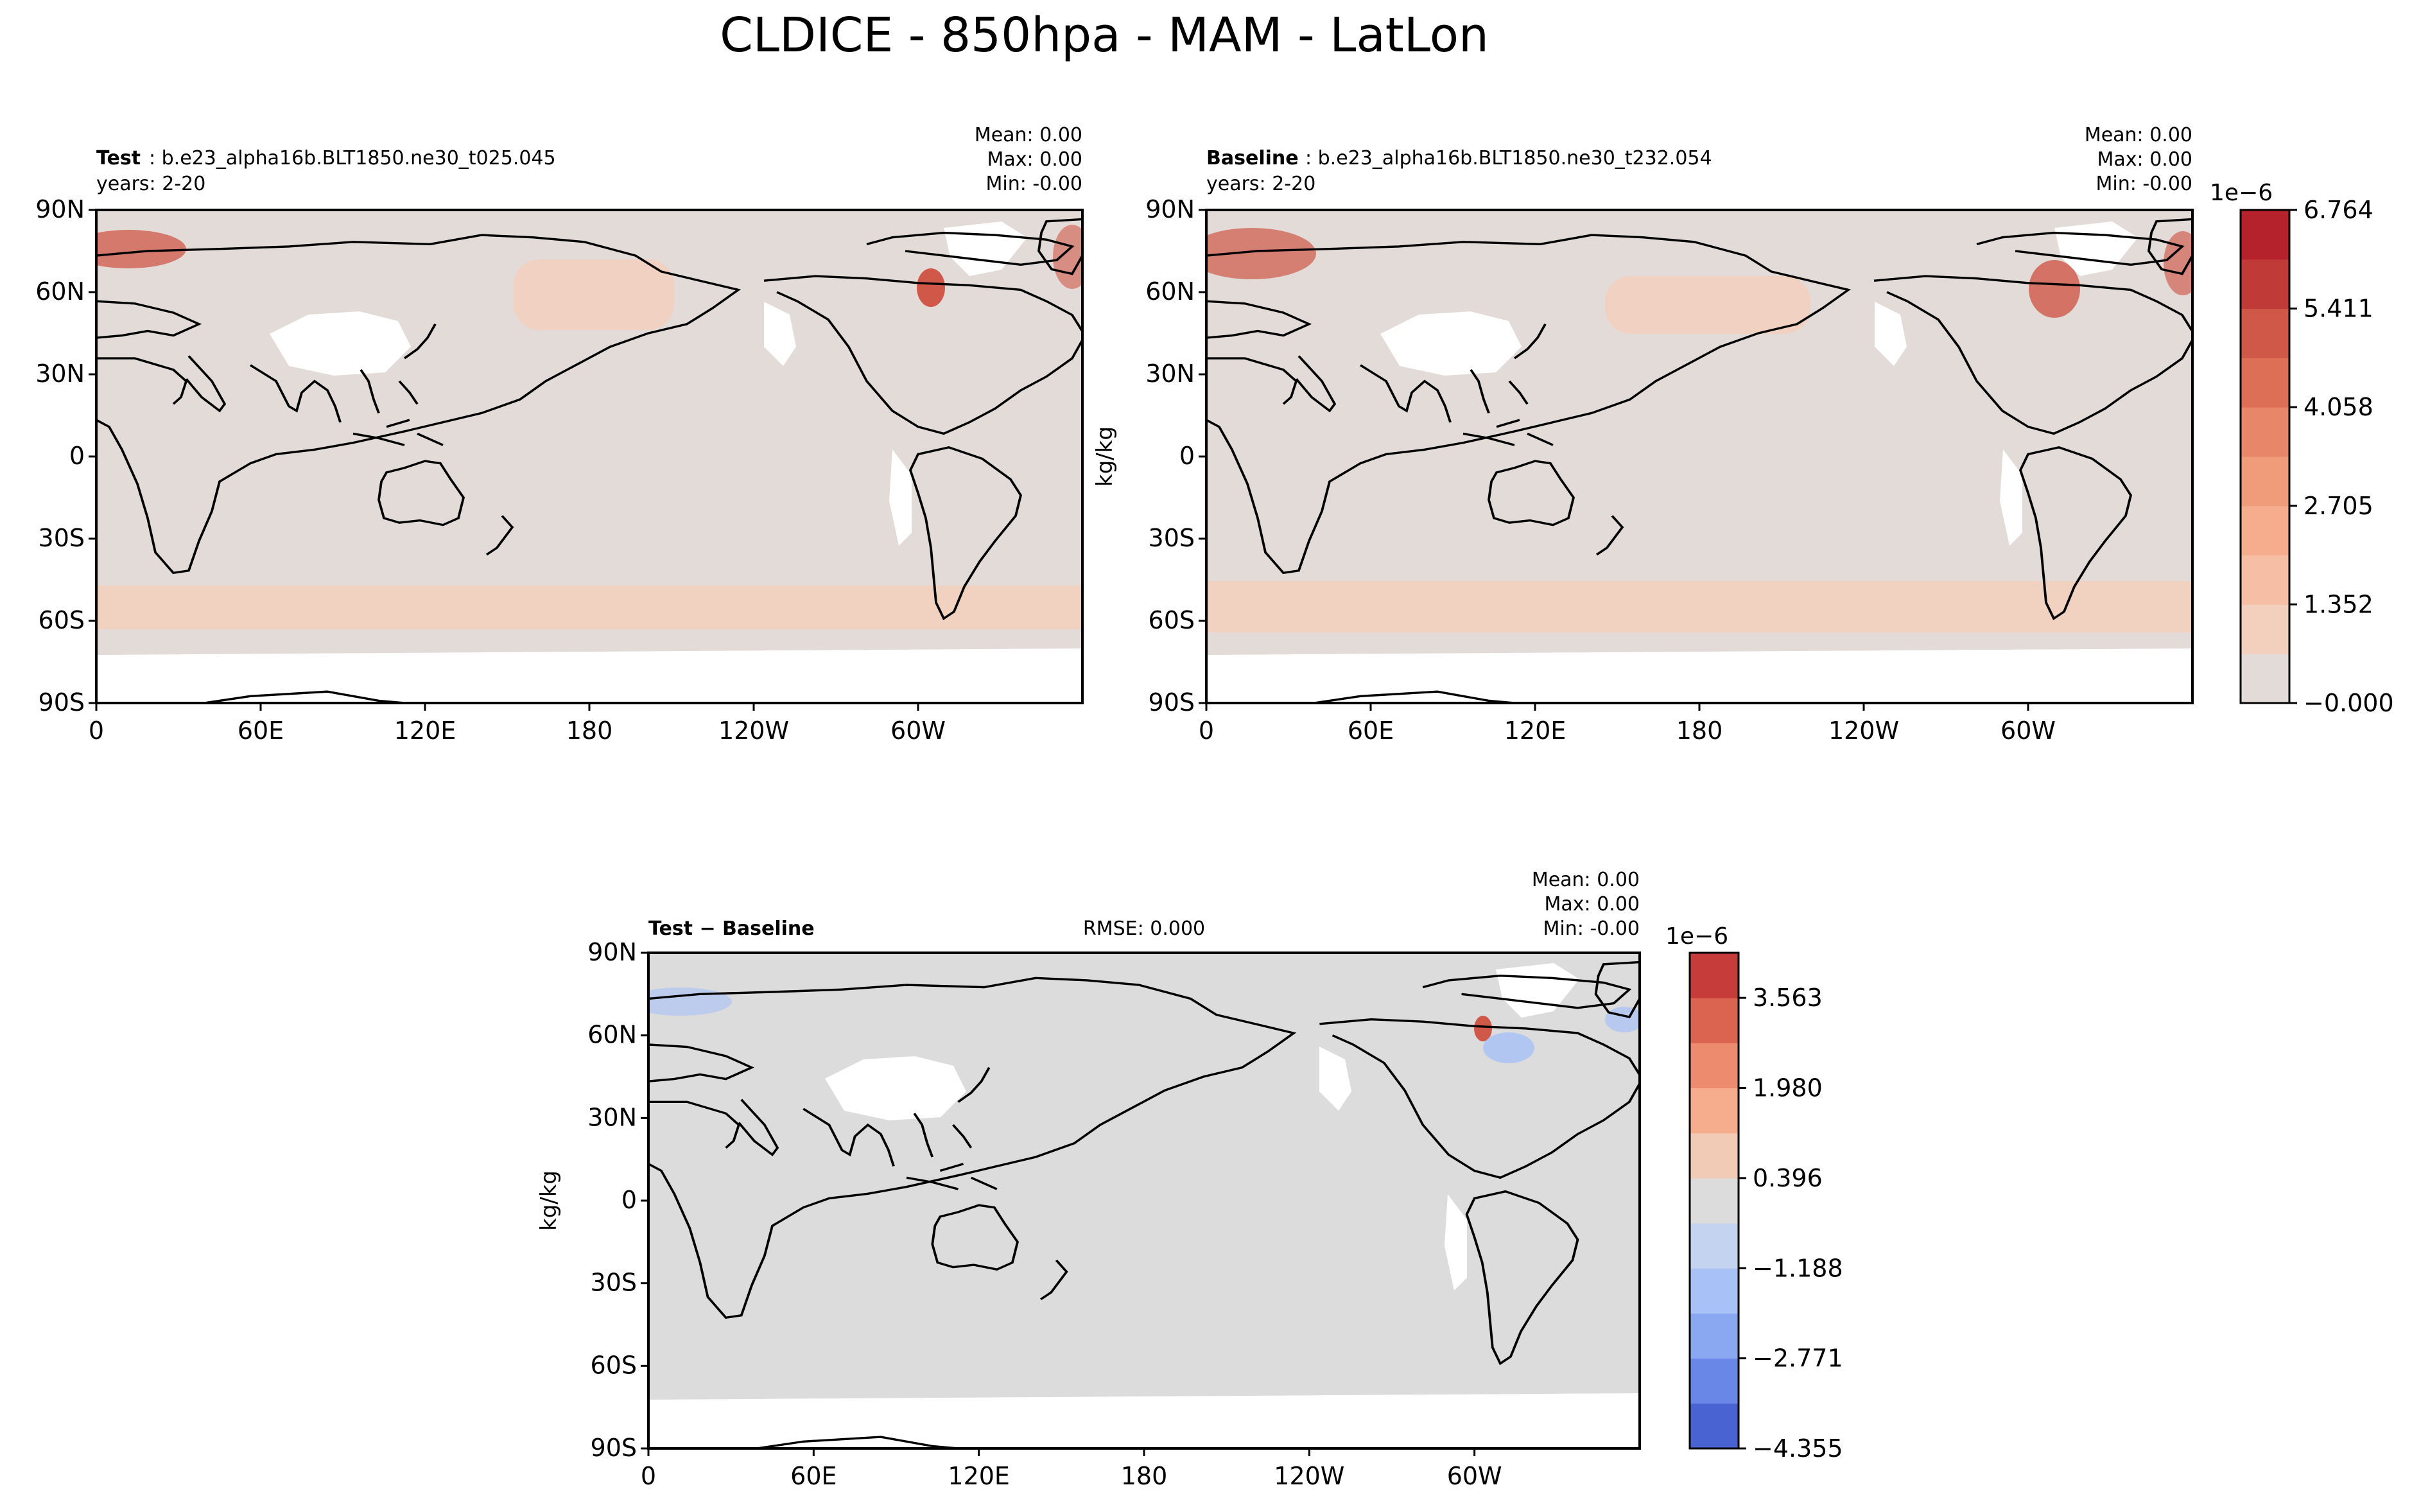 This screenshot has width=2421, height=1512. Describe the element at coordinates (1172, 538) in the screenshot. I see `base-ytick-label: 30S` at that location.